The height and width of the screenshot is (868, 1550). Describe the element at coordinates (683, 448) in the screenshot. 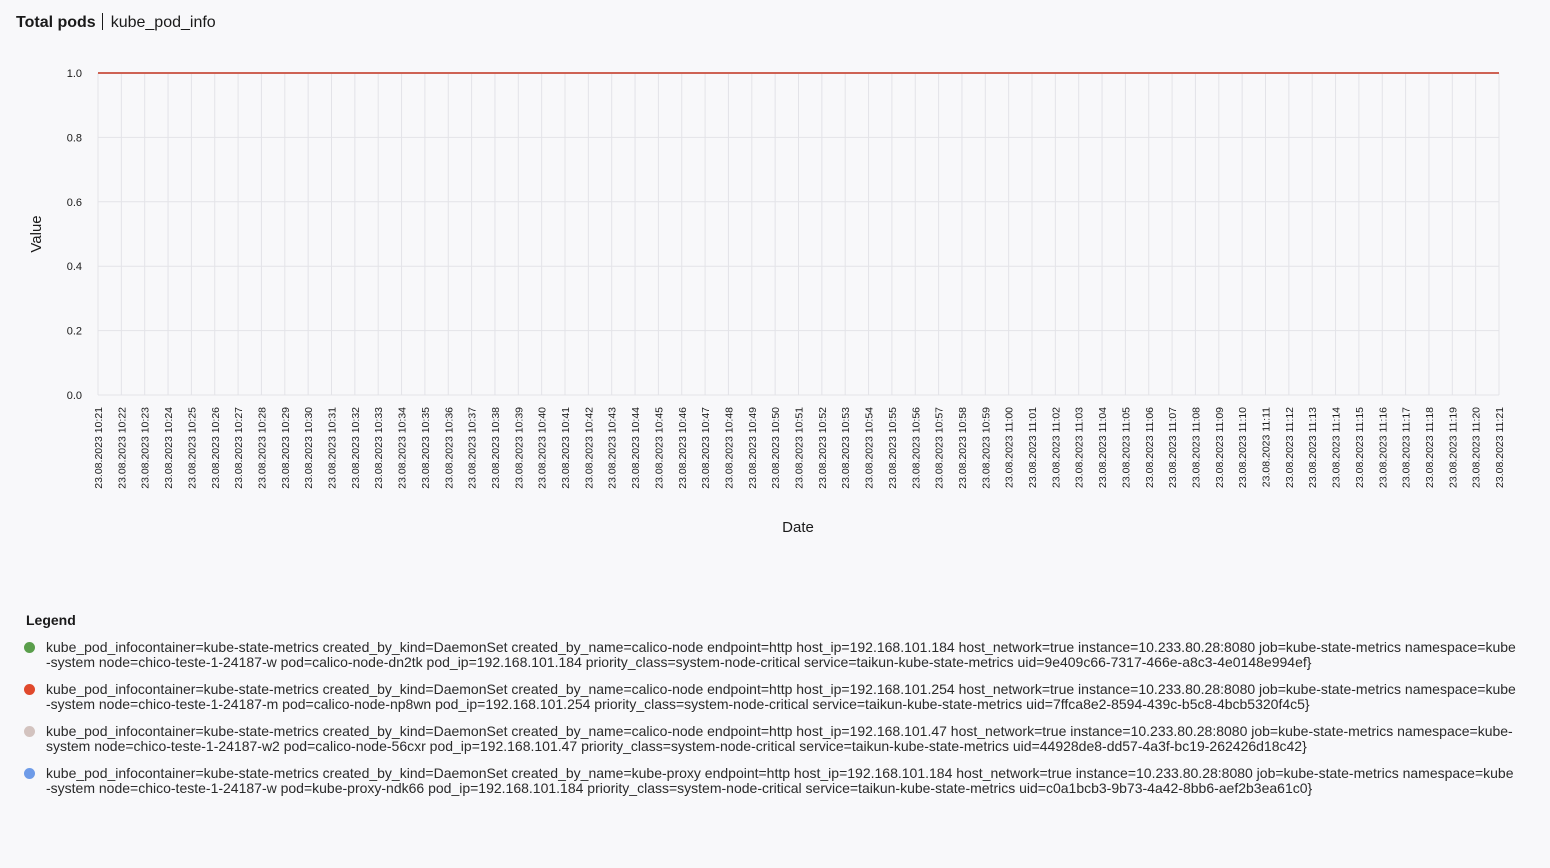

I see `x-tick-label: 23.08.2023 10:46` at that location.